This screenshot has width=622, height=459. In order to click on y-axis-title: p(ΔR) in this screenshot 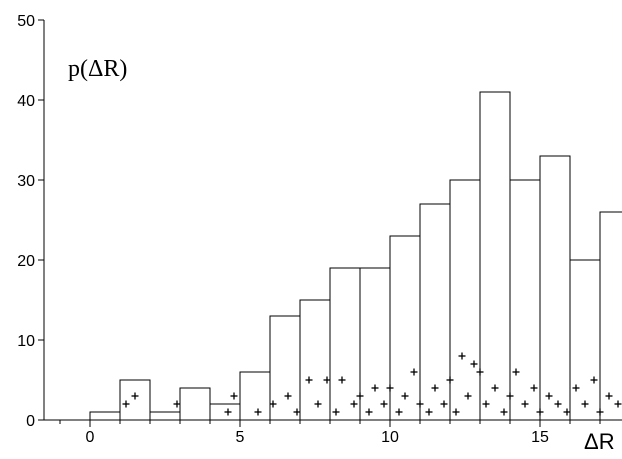, I will do `click(97, 69)`.